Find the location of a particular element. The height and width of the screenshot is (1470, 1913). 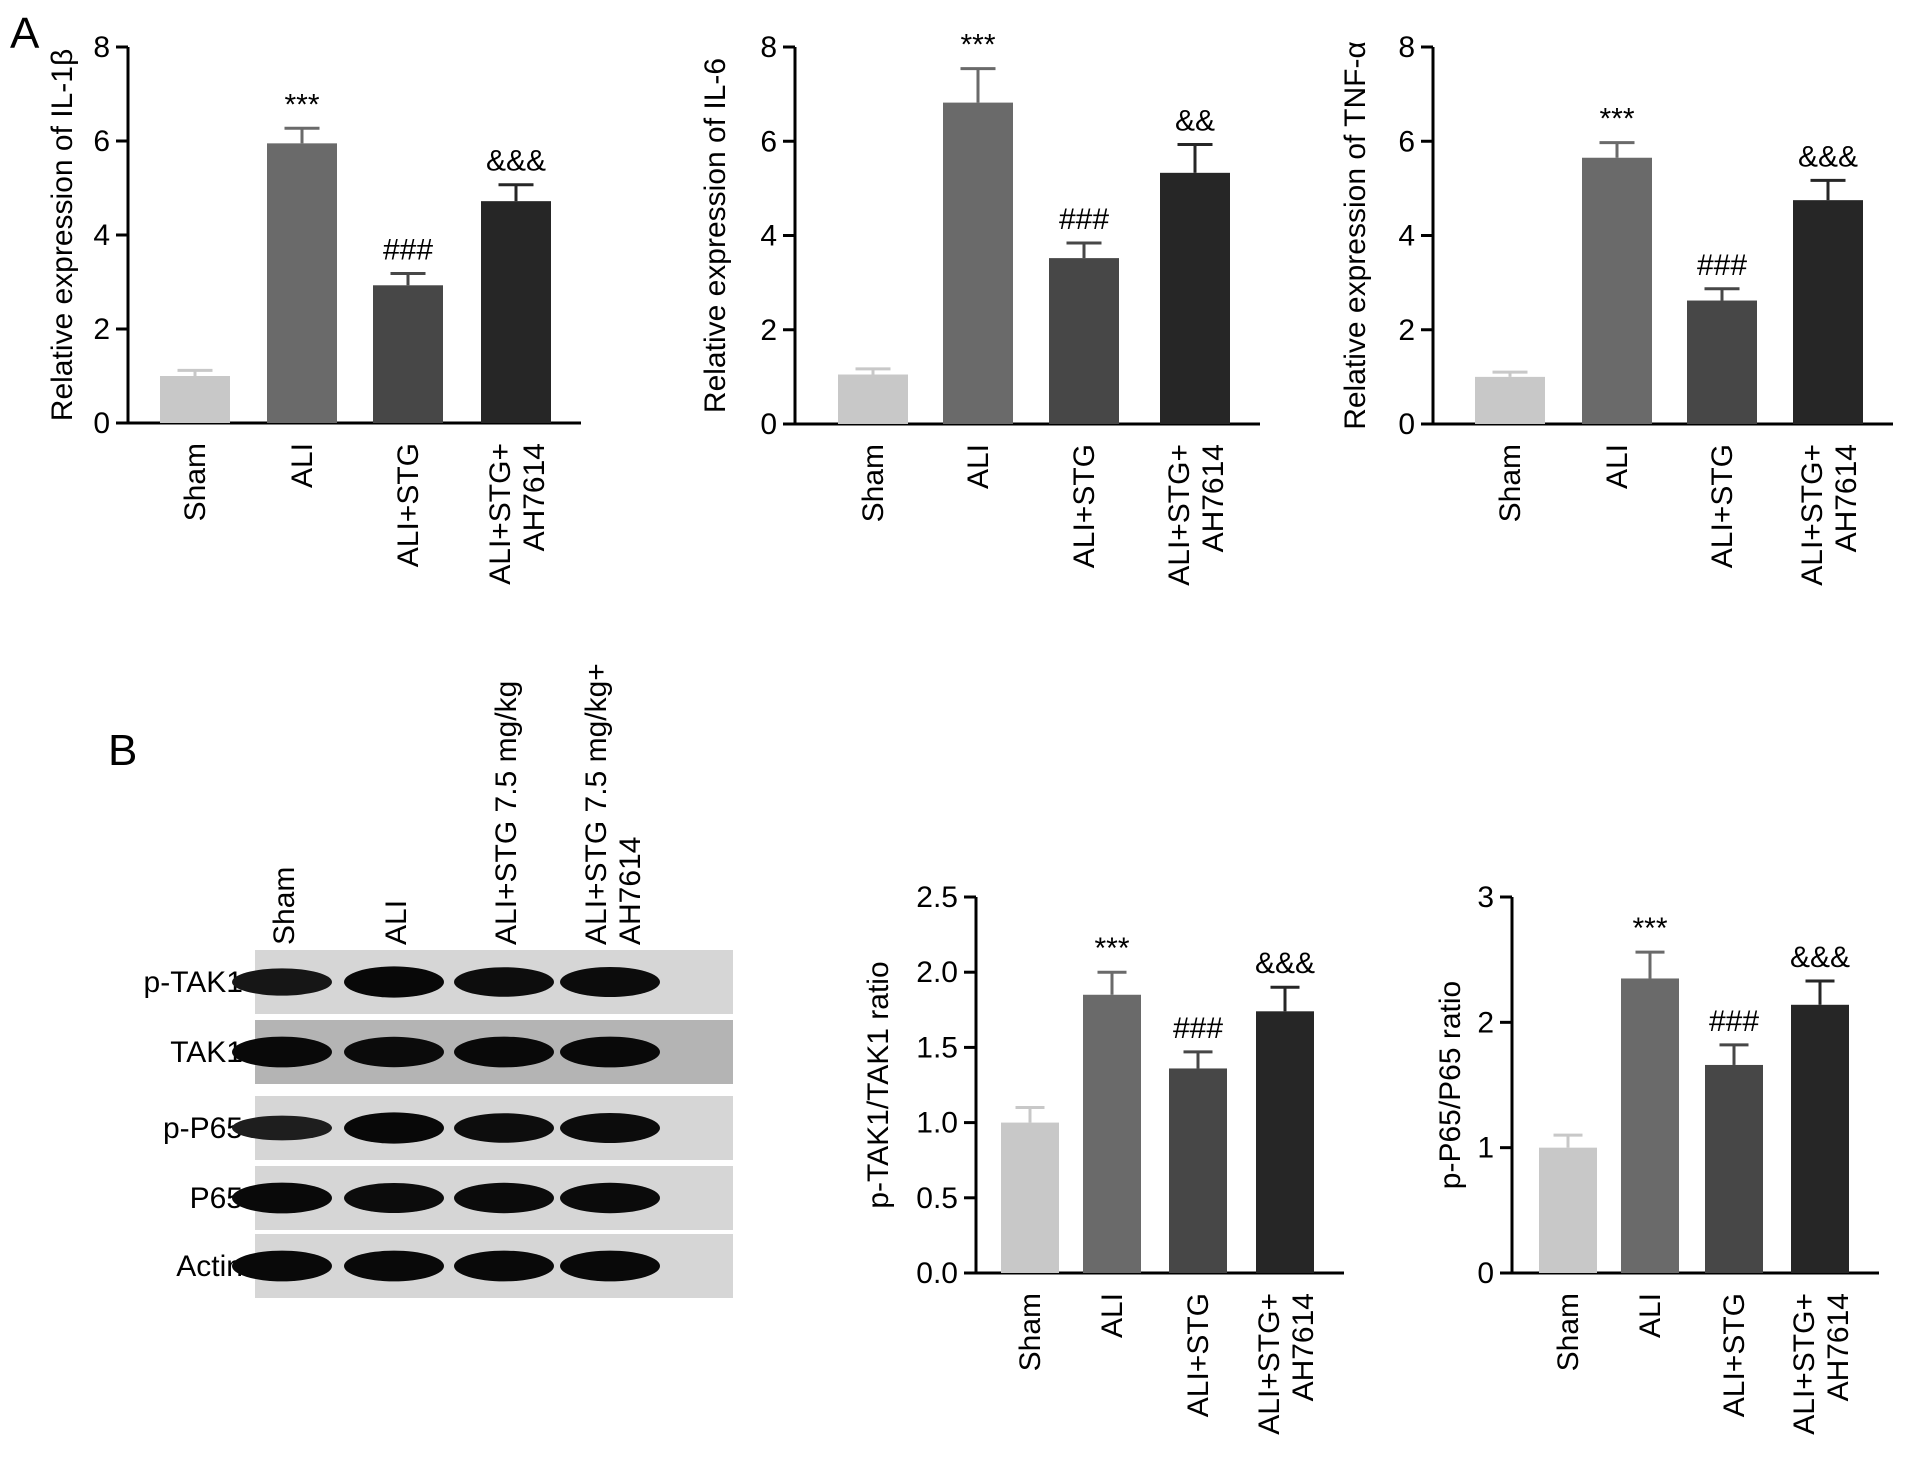

blot-lane-label: Sham is located at coordinates (284, 906).